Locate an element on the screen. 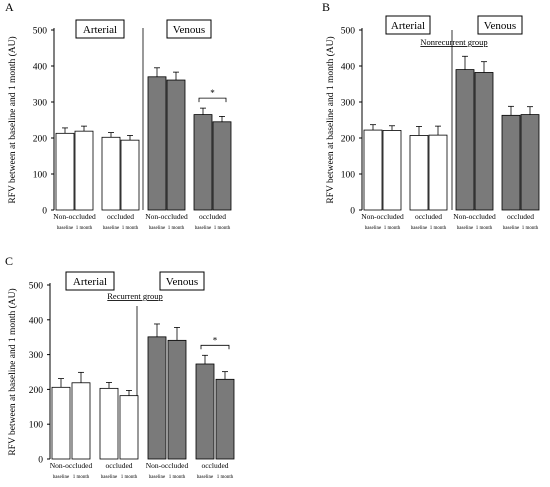  panel-letter: B is located at coordinates (326, 7).